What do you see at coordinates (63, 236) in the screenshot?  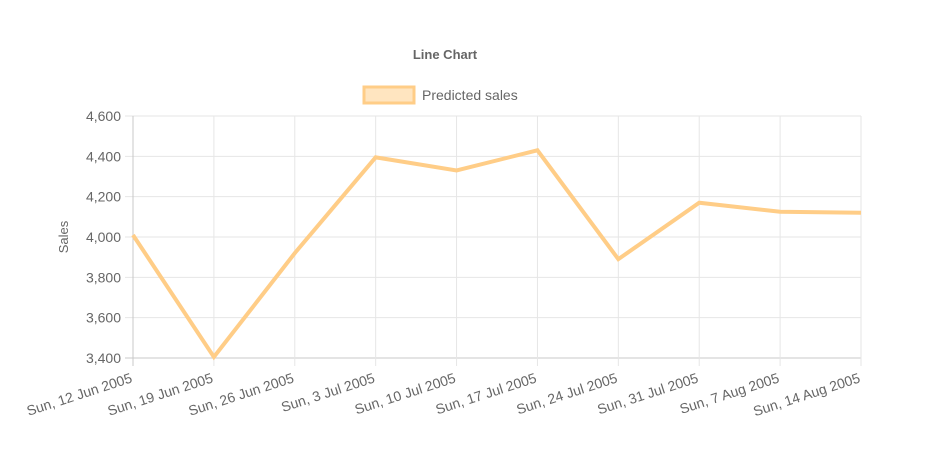 I see `y-axis-title: Sales` at bounding box center [63, 236].